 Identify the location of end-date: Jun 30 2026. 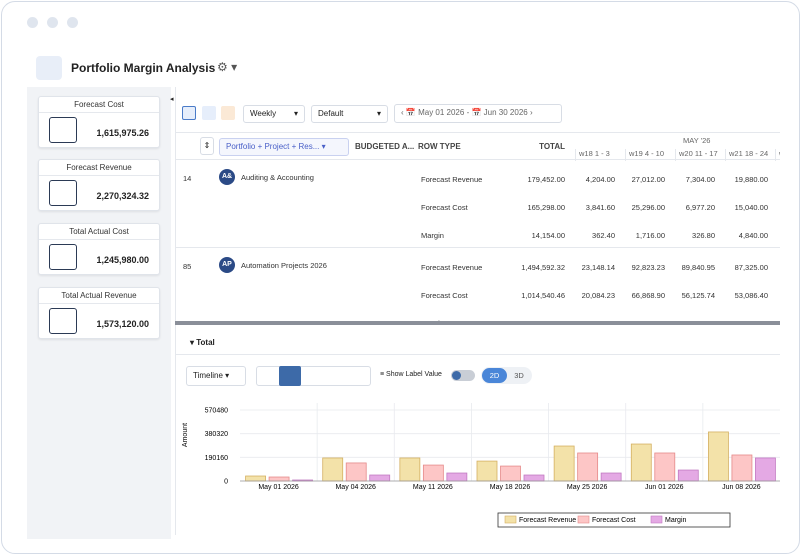
(505, 112).